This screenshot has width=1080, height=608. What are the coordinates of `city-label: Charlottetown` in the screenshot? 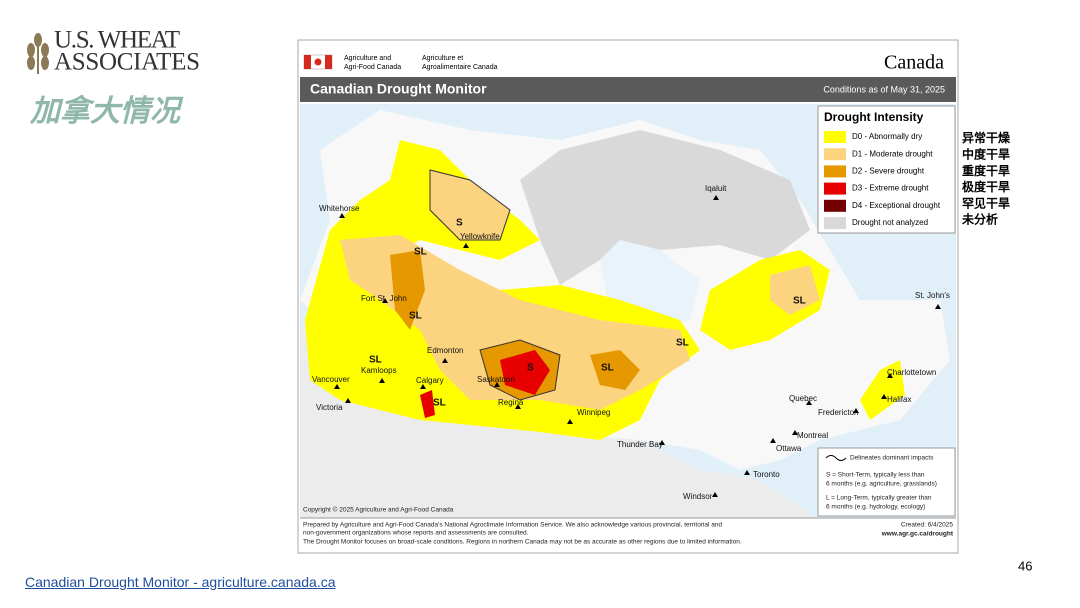 It's located at (911, 372).